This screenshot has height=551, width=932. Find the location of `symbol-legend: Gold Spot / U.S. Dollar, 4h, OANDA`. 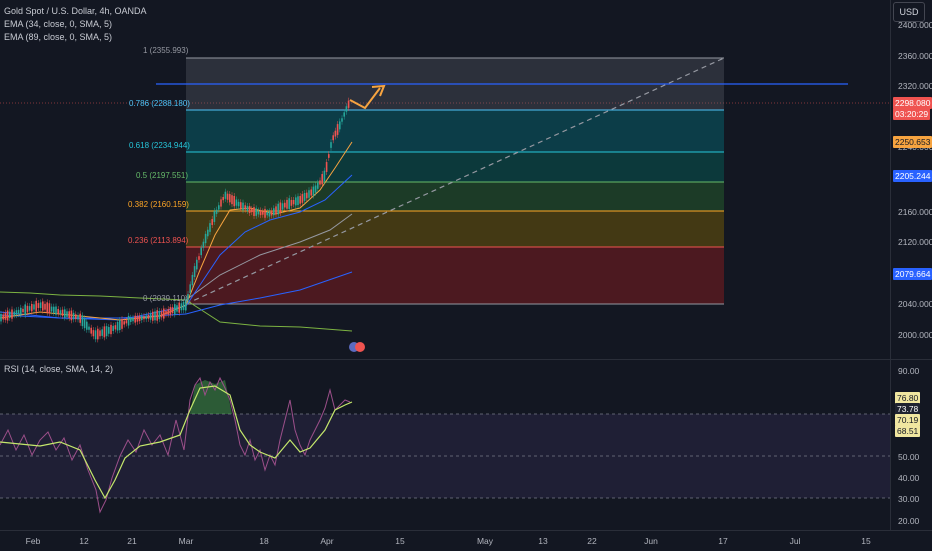

symbol-legend: Gold Spot / U.S. Dollar, 4h, OANDA is located at coordinates (75, 11).